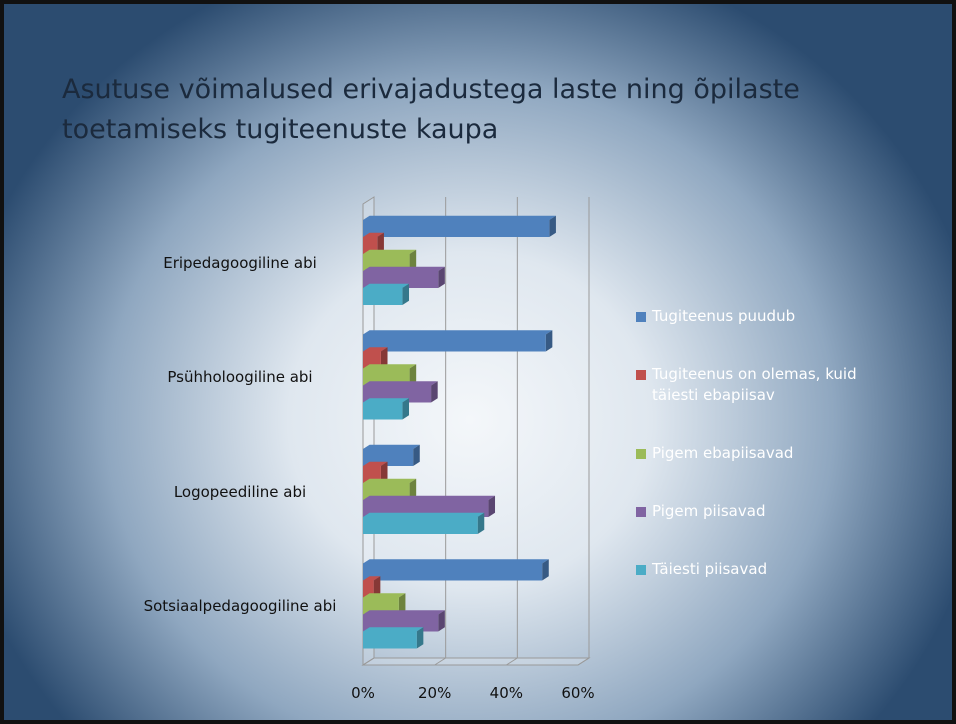 This screenshot has width=956, height=724. Describe the element at coordinates (434, 693) in the screenshot. I see `x-tick-label: 20%` at that location.